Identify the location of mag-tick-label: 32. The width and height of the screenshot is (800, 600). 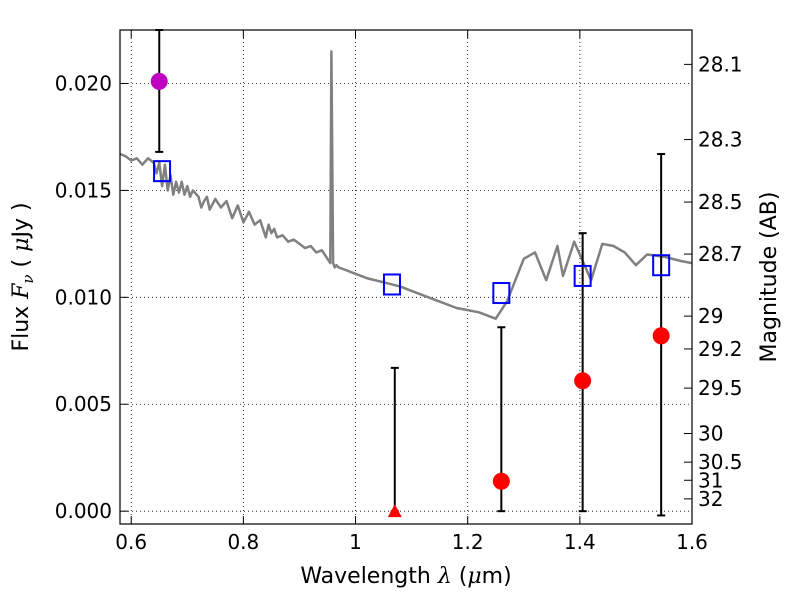
(710, 499).